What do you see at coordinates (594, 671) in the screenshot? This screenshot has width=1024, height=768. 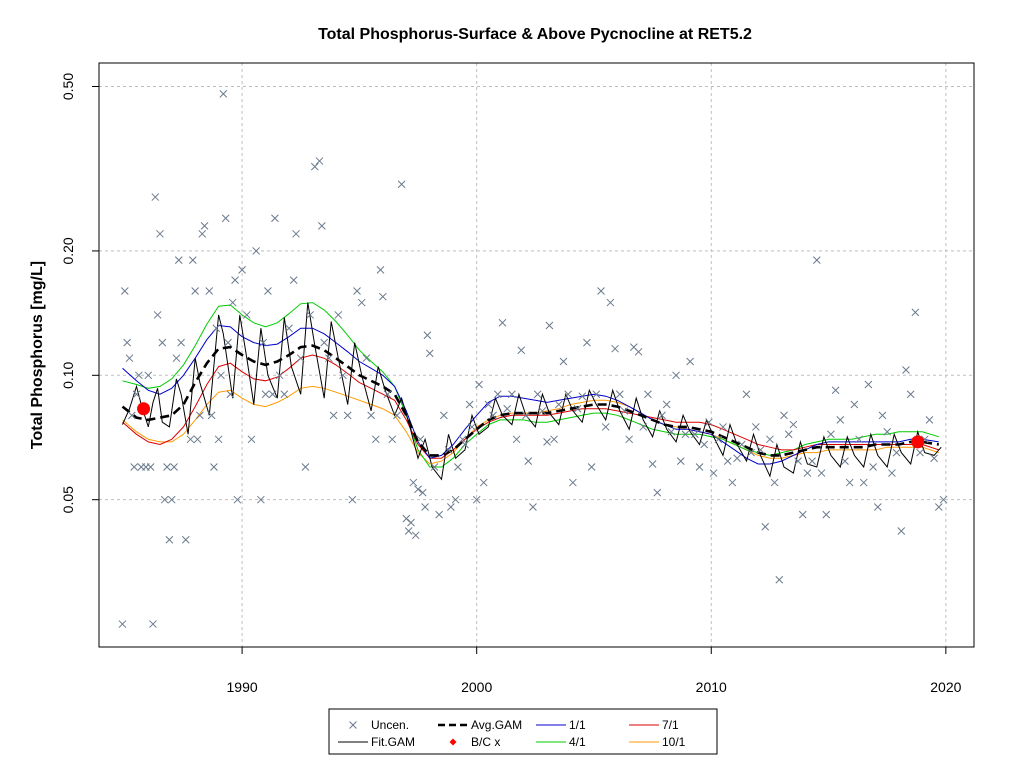 I see `x-axis: 1990 2000 2010 2020` at bounding box center [594, 671].